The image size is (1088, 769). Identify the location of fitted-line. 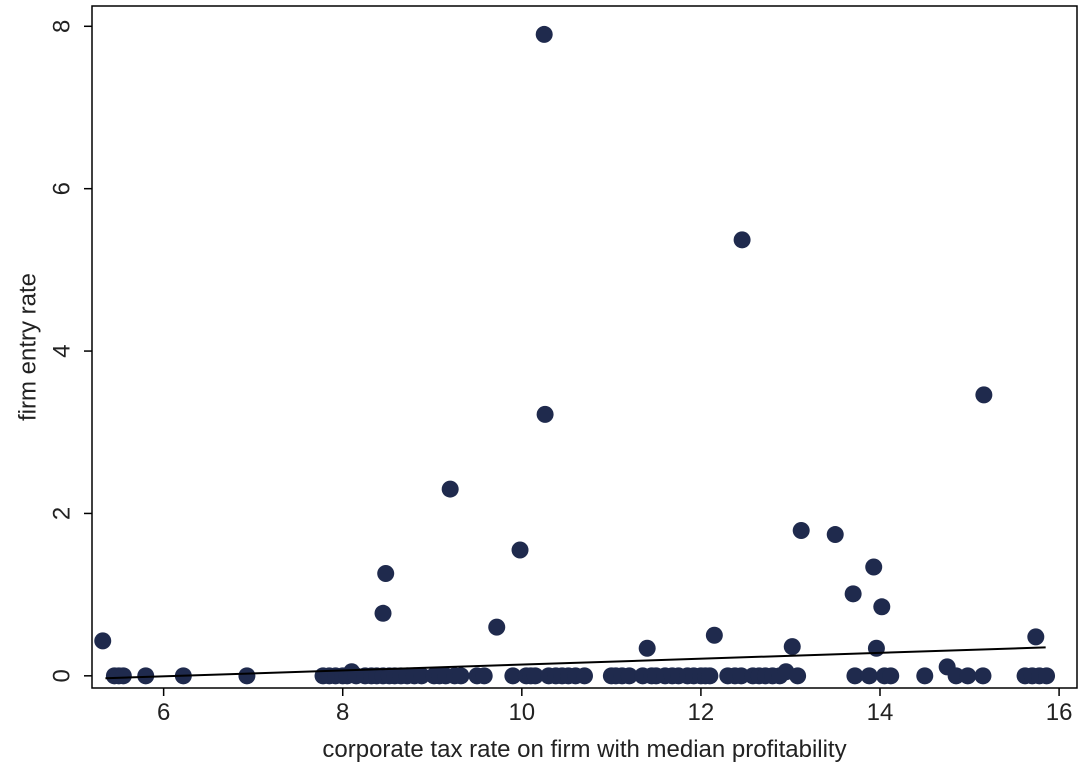
(575, 663).